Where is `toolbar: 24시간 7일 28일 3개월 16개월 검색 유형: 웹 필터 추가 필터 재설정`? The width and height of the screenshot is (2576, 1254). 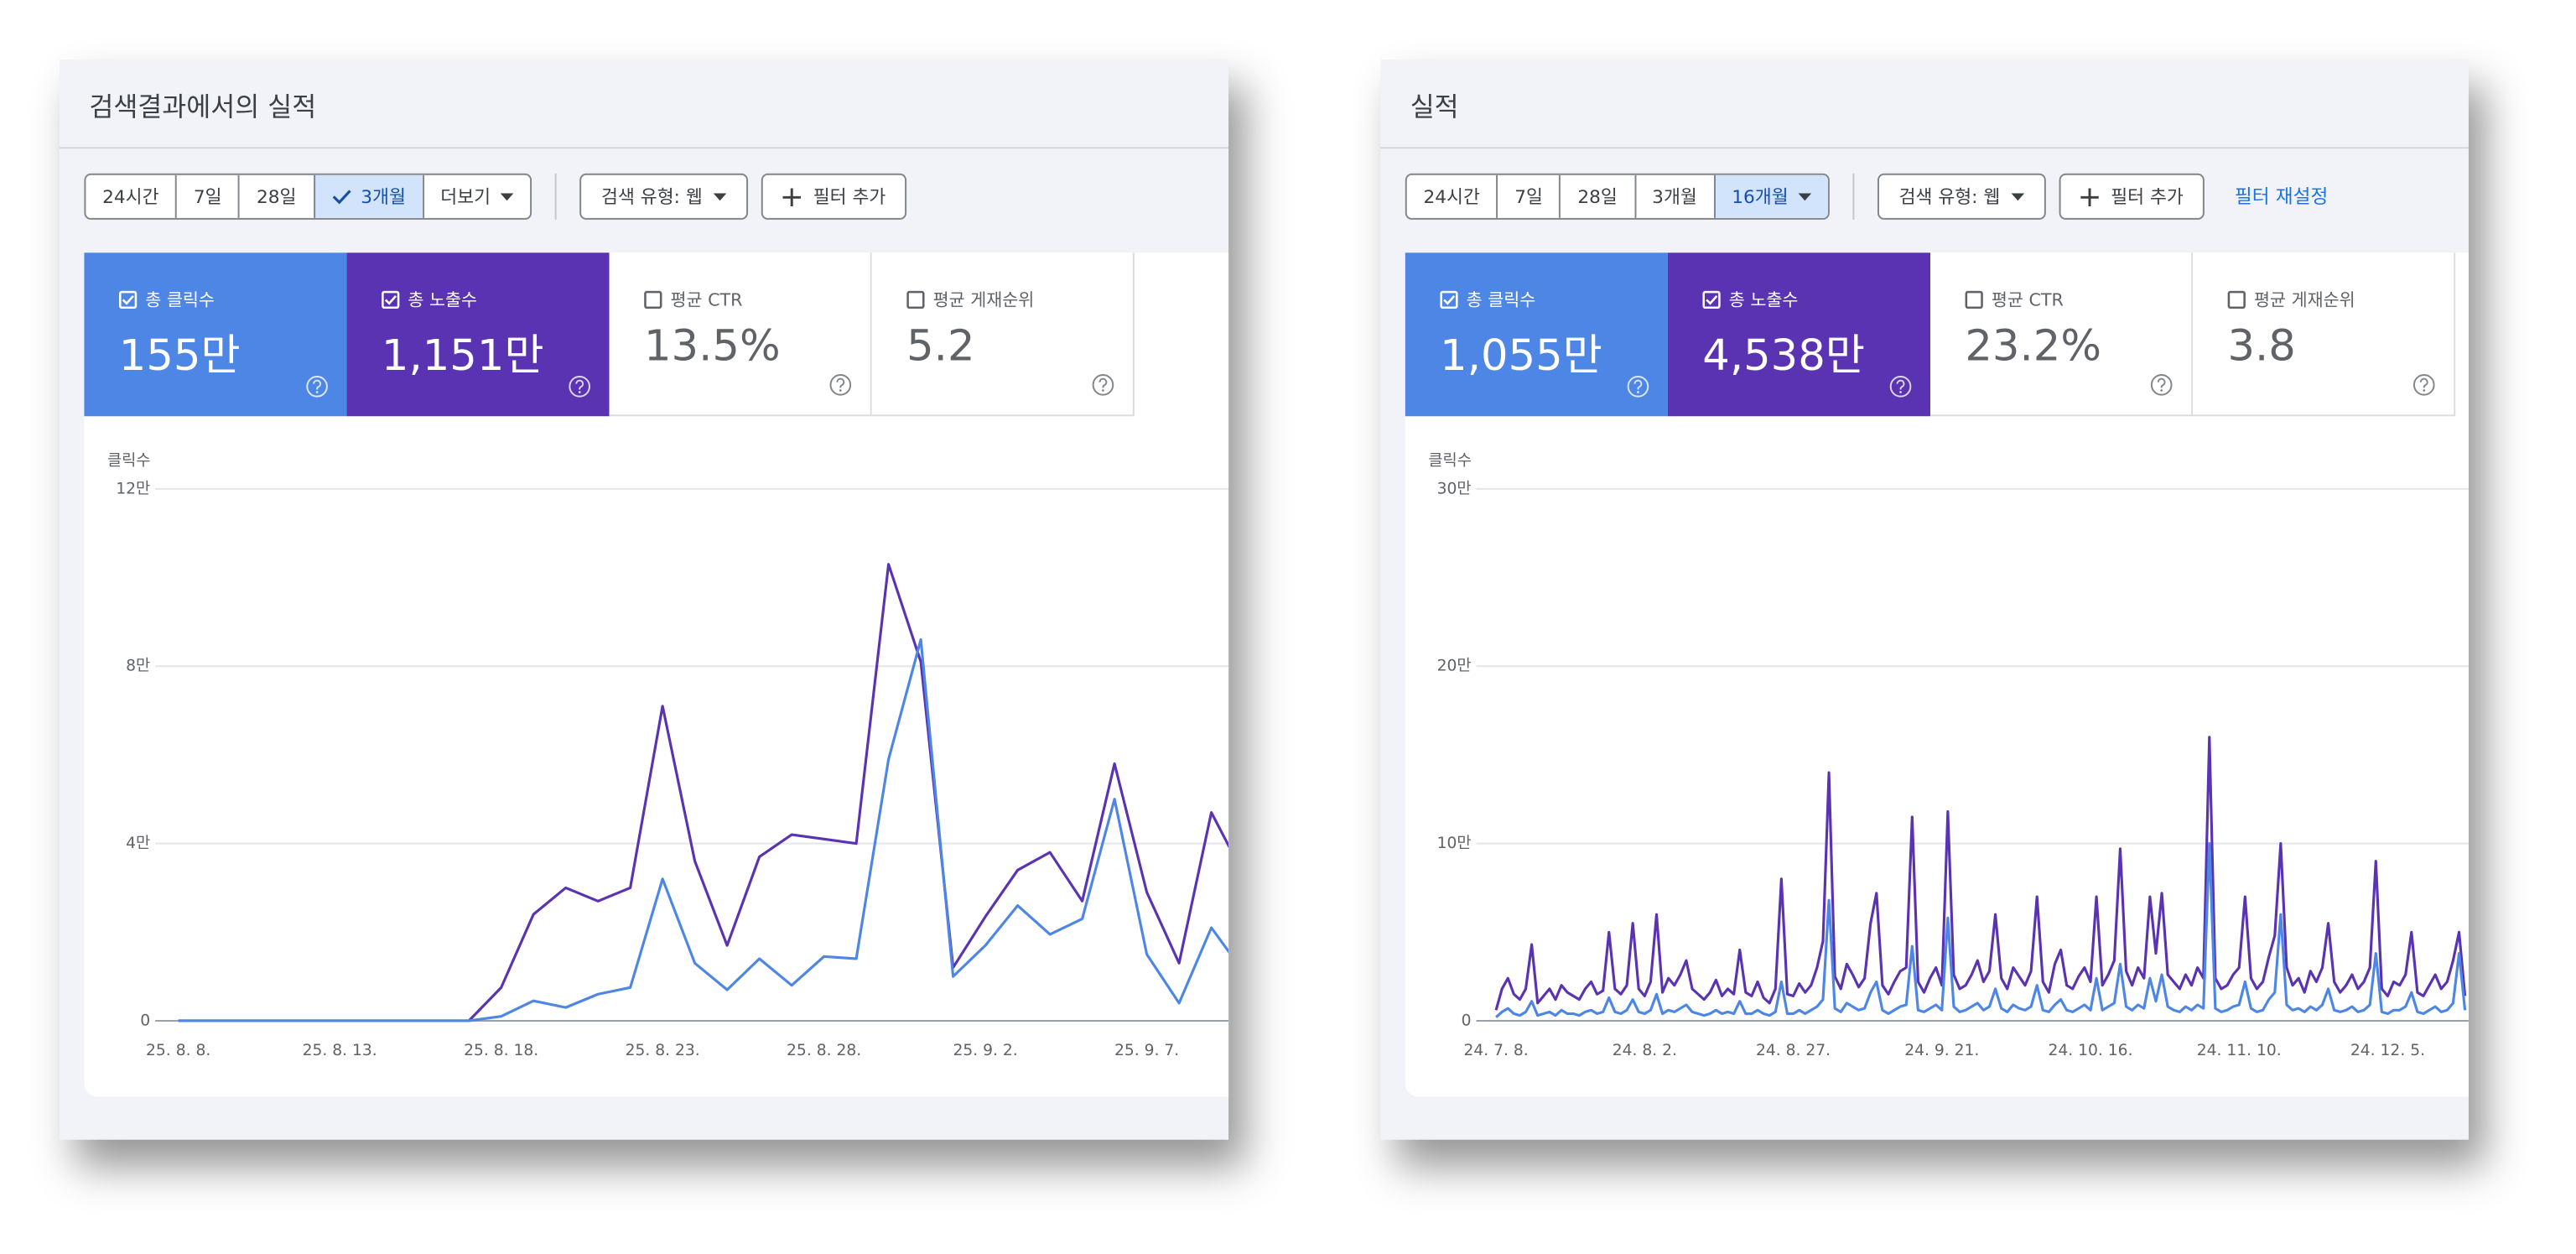
toolbar: 24시간 7일 28일 3개월 16개월 검색 유형: 웹 필터 추가 필터 재설정 is located at coordinates (1867, 196).